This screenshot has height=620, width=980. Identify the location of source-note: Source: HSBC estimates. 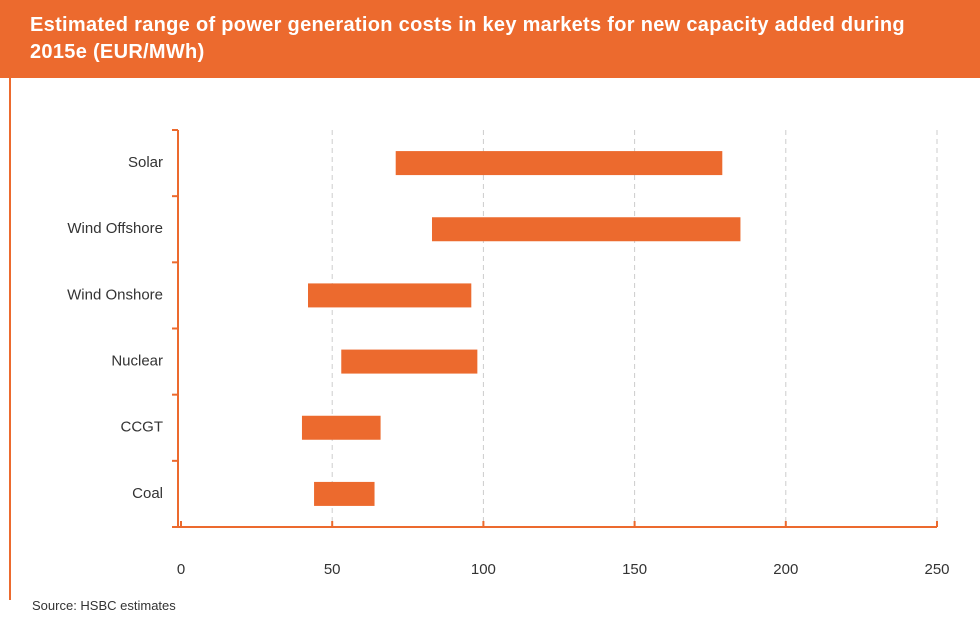
(104, 605).